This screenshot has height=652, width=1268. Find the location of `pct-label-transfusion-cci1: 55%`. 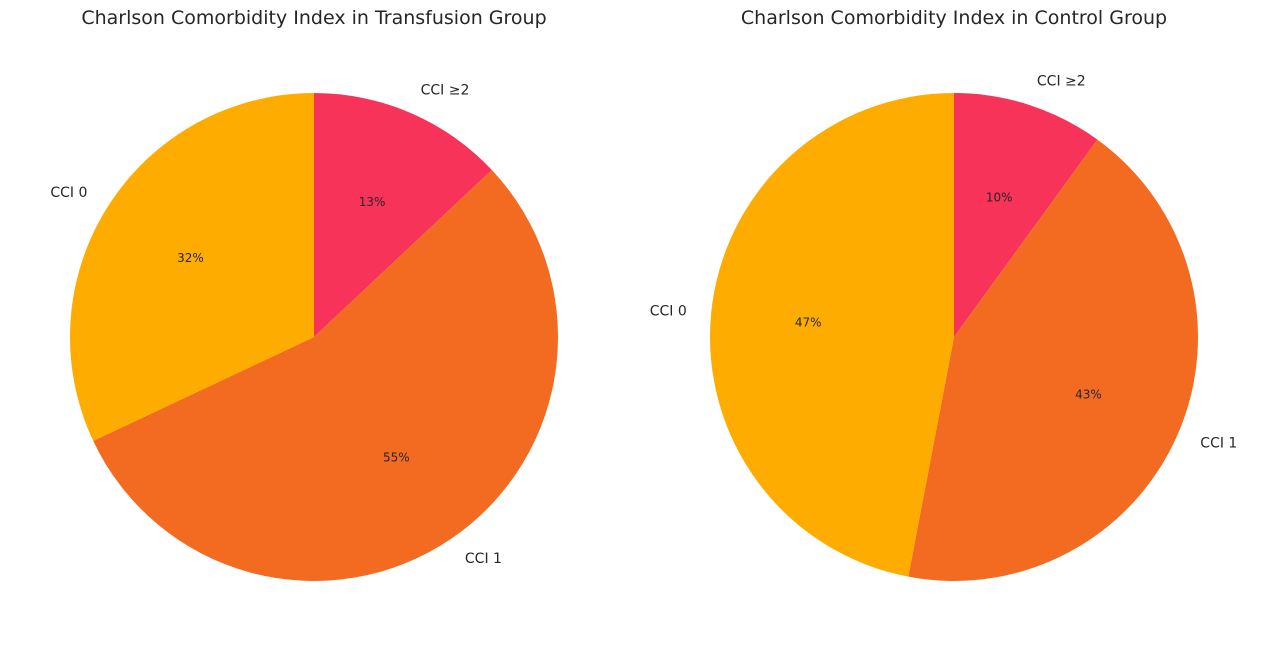

pct-label-transfusion-cci1: 55% is located at coordinates (396, 458).